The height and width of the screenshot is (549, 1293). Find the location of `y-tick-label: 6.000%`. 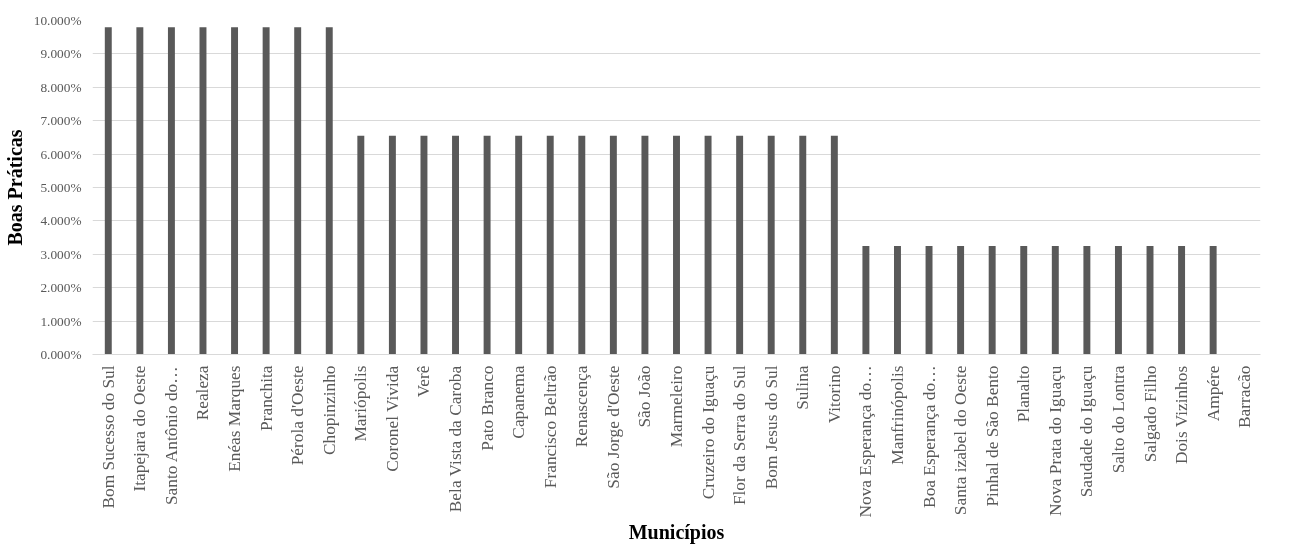

y-tick-label: 6.000% is located at coordinates (61, 154).